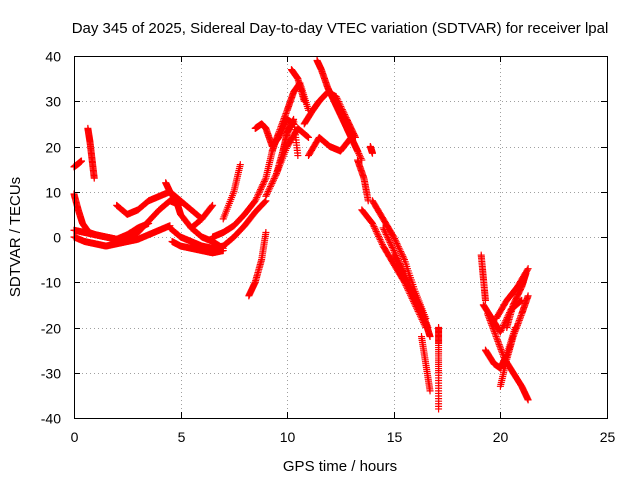  I want to click on y-tick-label: -40, so click(51, 419).